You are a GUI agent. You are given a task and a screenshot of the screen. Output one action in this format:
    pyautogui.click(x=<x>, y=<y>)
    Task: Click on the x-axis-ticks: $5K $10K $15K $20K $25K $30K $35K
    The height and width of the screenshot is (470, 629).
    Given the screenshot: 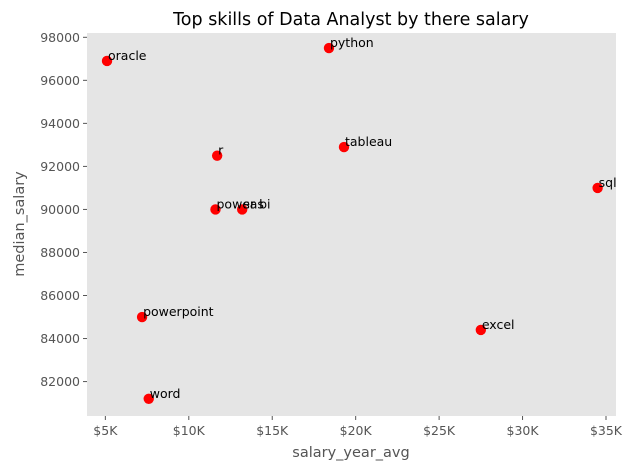 What is the action you would take?
    pyautogui.click(x=358, y=427)
    